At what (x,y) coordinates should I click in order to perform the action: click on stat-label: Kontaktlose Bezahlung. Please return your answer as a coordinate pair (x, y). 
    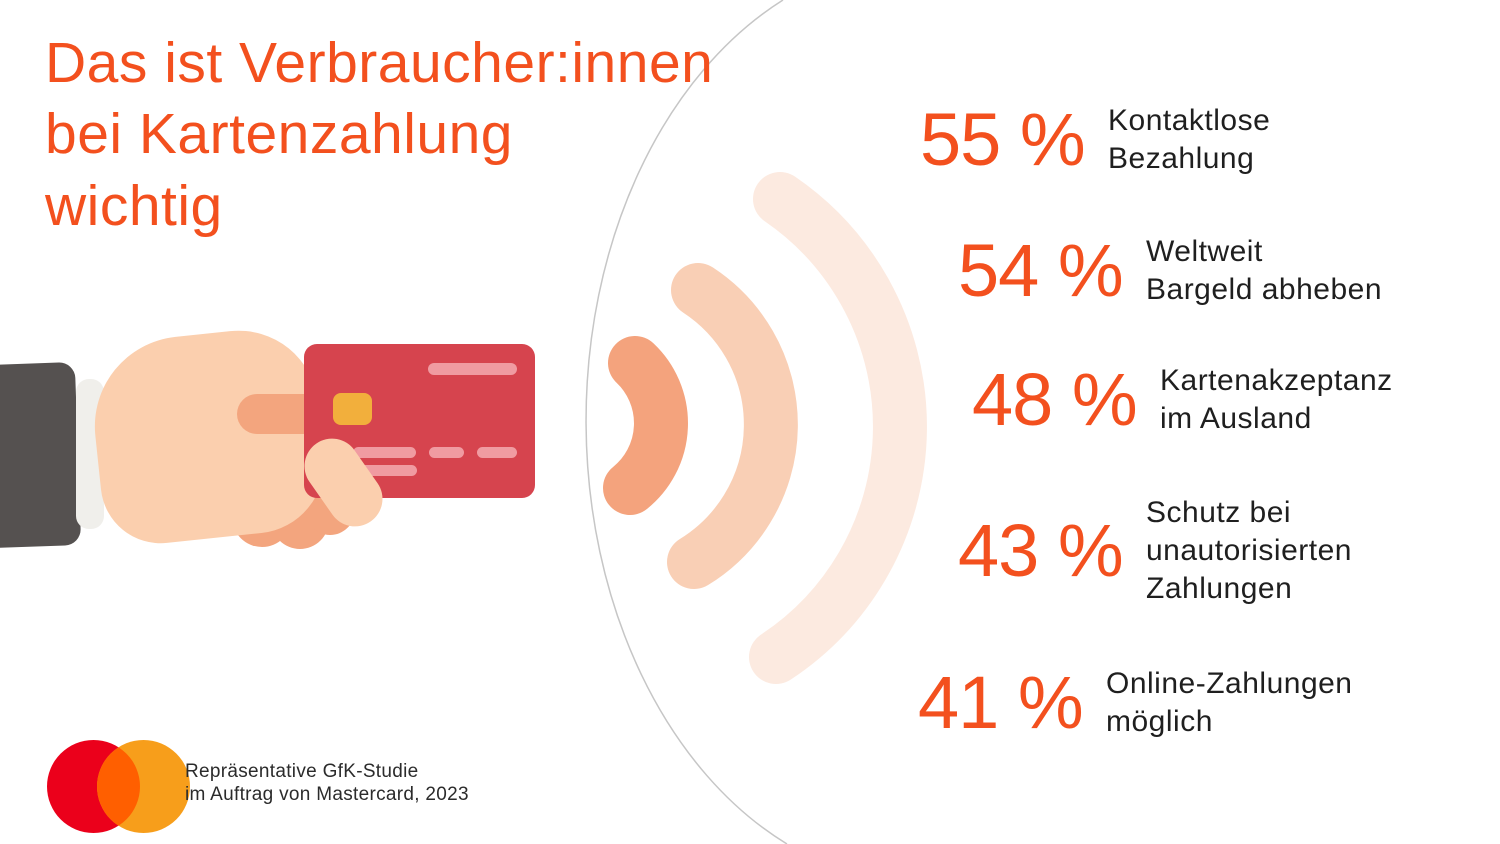
    Looking at the image, I should click on (1189, 139).